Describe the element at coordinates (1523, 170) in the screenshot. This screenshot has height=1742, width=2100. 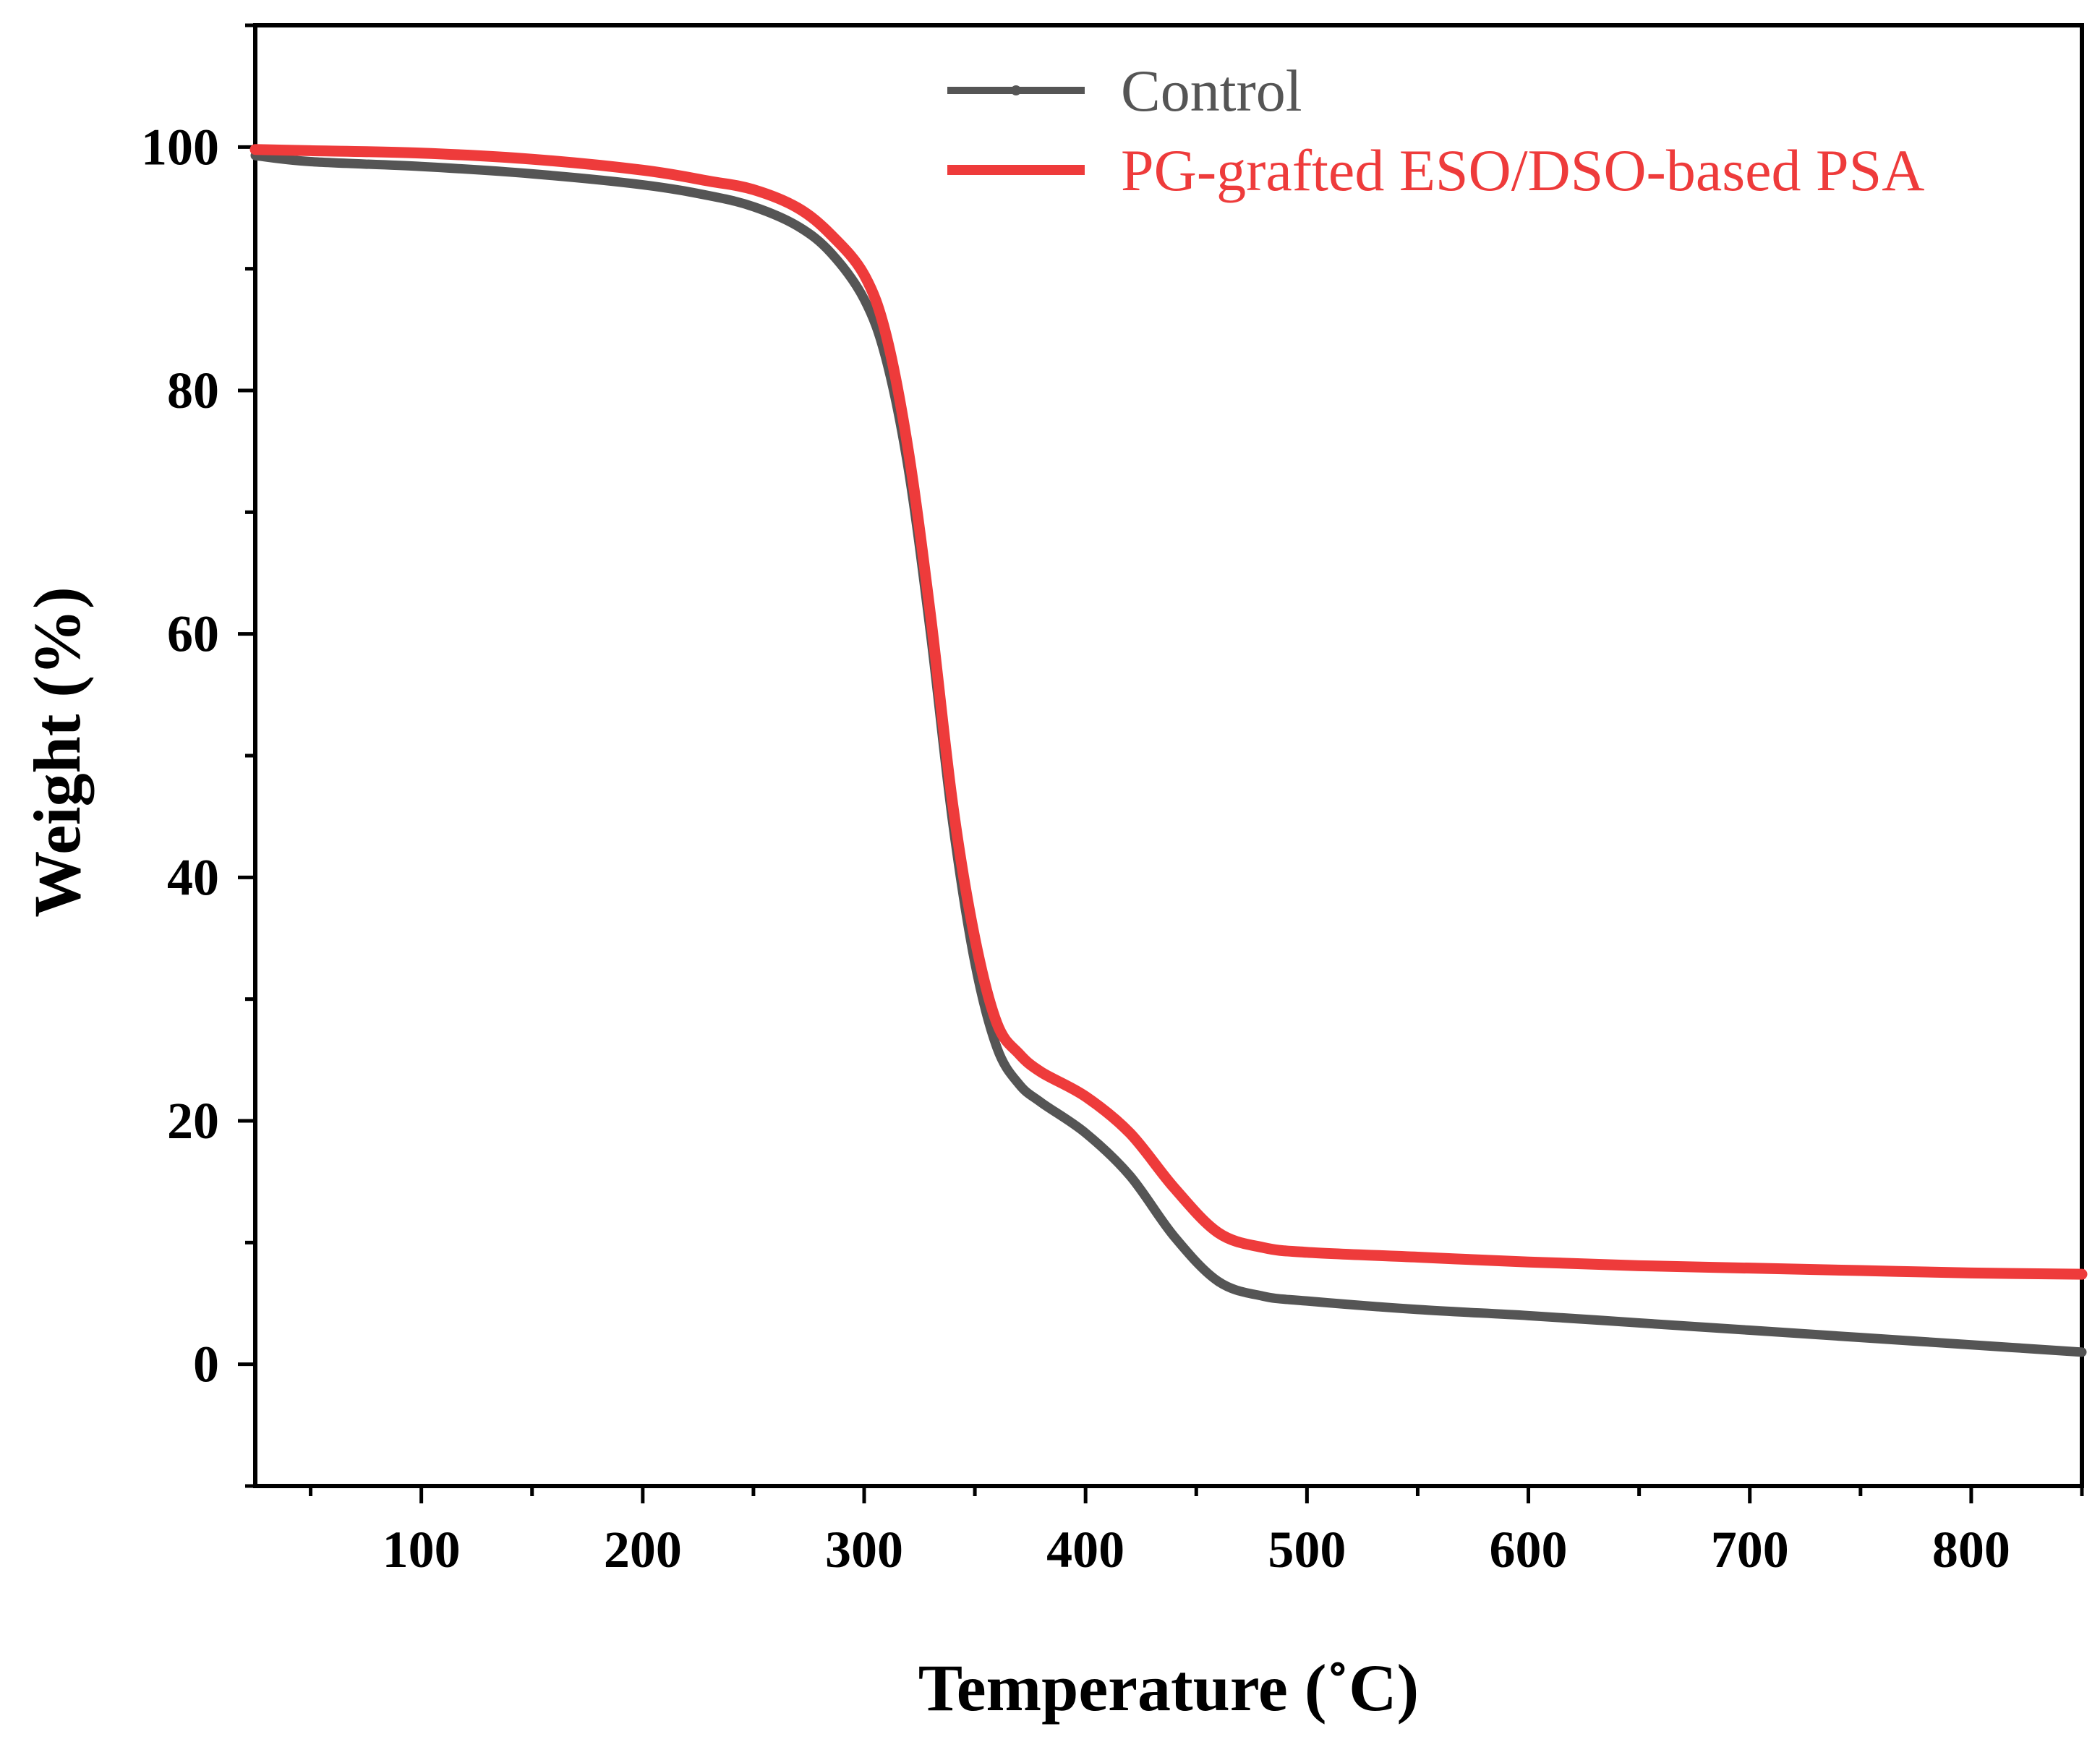
I see `legend-label-1: PG-grafted ESO/DSO-based PSA` at that location.